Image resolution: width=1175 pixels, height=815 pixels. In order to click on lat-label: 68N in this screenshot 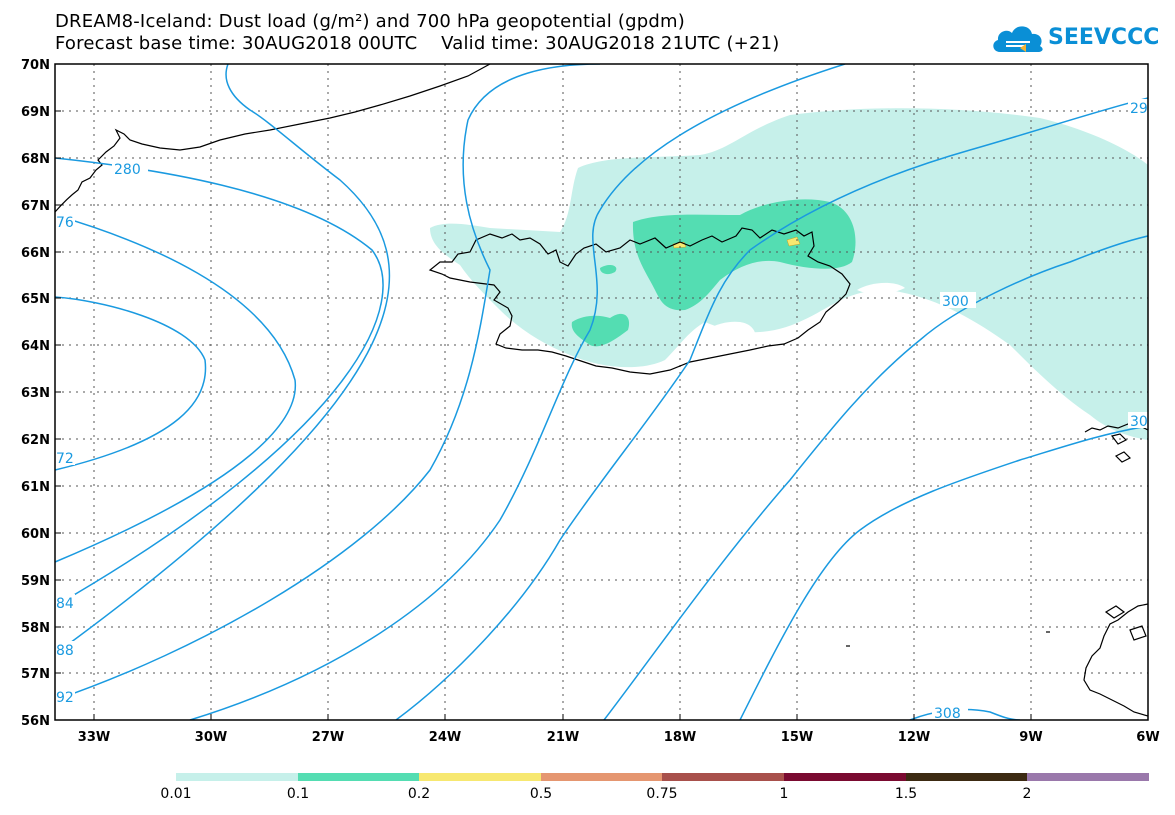, I will do `click(35, 159)`.